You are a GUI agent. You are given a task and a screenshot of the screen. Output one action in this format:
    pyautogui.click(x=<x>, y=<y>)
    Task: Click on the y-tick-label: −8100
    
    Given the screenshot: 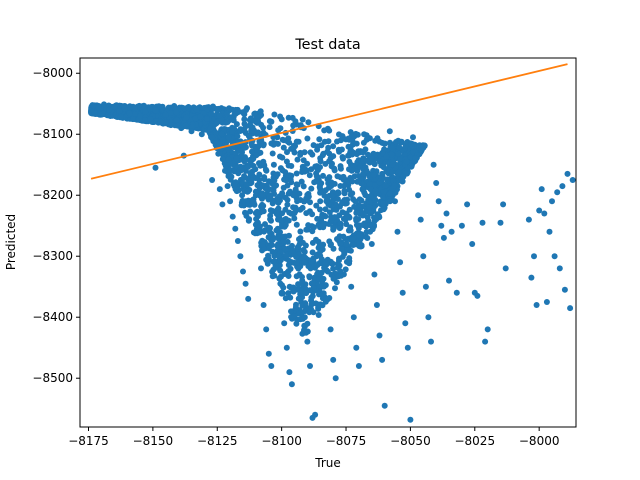 What is the action you would take?
    pyautogui.click(x=52, y=134)
    